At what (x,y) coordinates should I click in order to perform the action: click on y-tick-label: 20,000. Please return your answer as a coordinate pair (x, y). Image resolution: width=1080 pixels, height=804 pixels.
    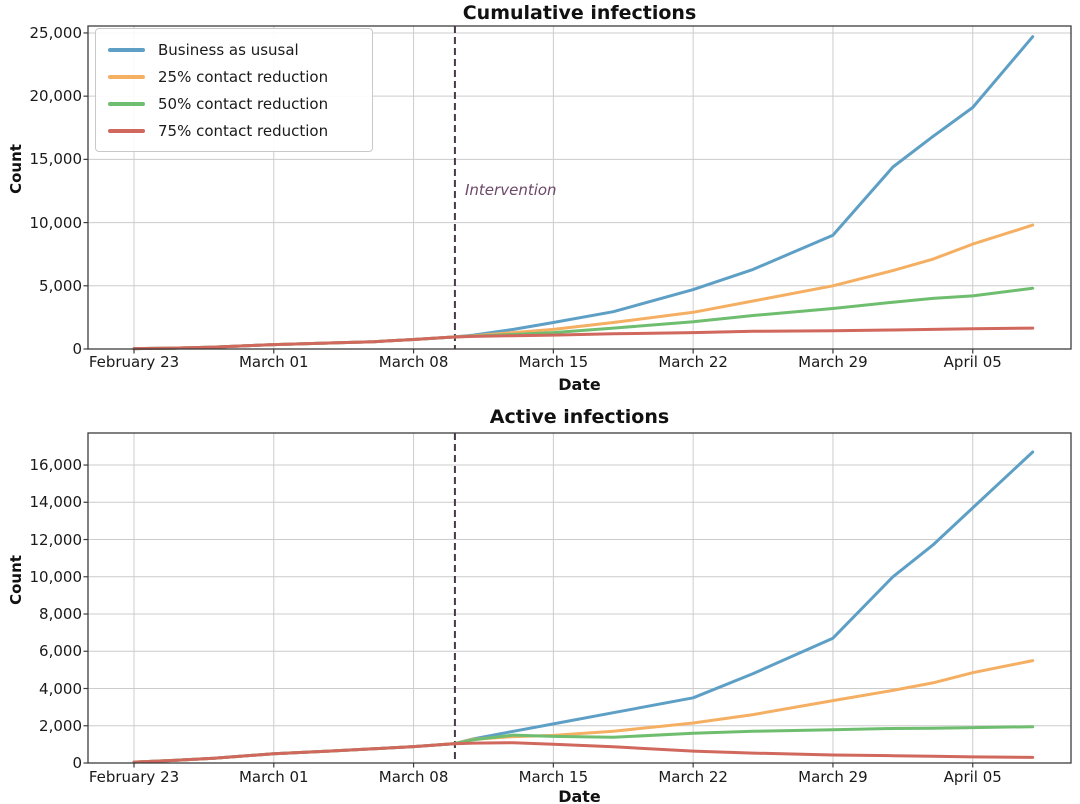
    Looking at the image, I should click on (56, 96).